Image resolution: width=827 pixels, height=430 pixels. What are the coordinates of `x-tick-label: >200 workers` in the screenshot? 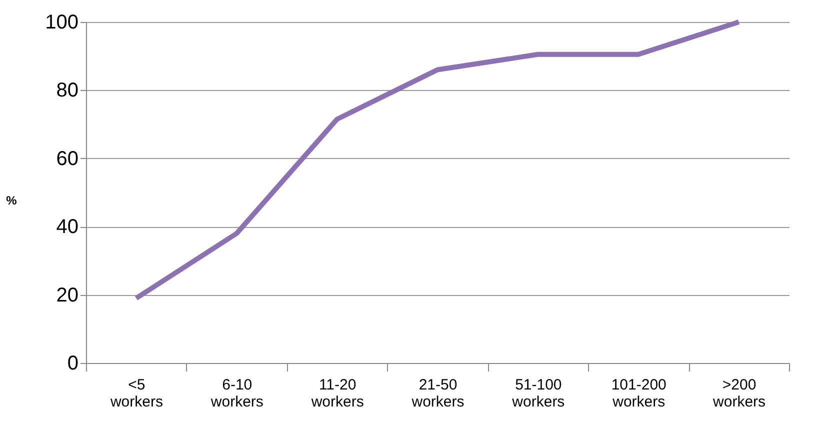 It's located at (739, 393).